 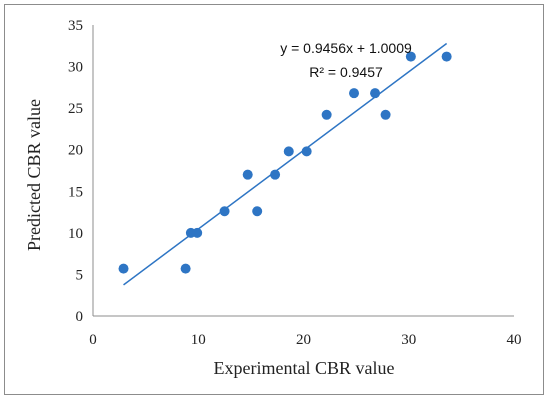 I want to click on x-axis-title: Experimental CBR value, so click(x=304, y=368).